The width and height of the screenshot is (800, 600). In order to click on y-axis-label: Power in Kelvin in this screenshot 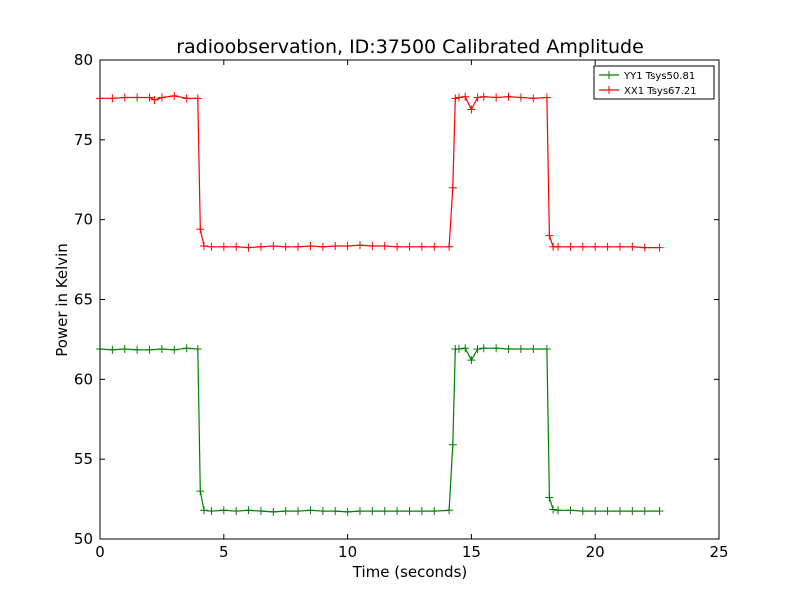, I will do `click(62, 300)`.